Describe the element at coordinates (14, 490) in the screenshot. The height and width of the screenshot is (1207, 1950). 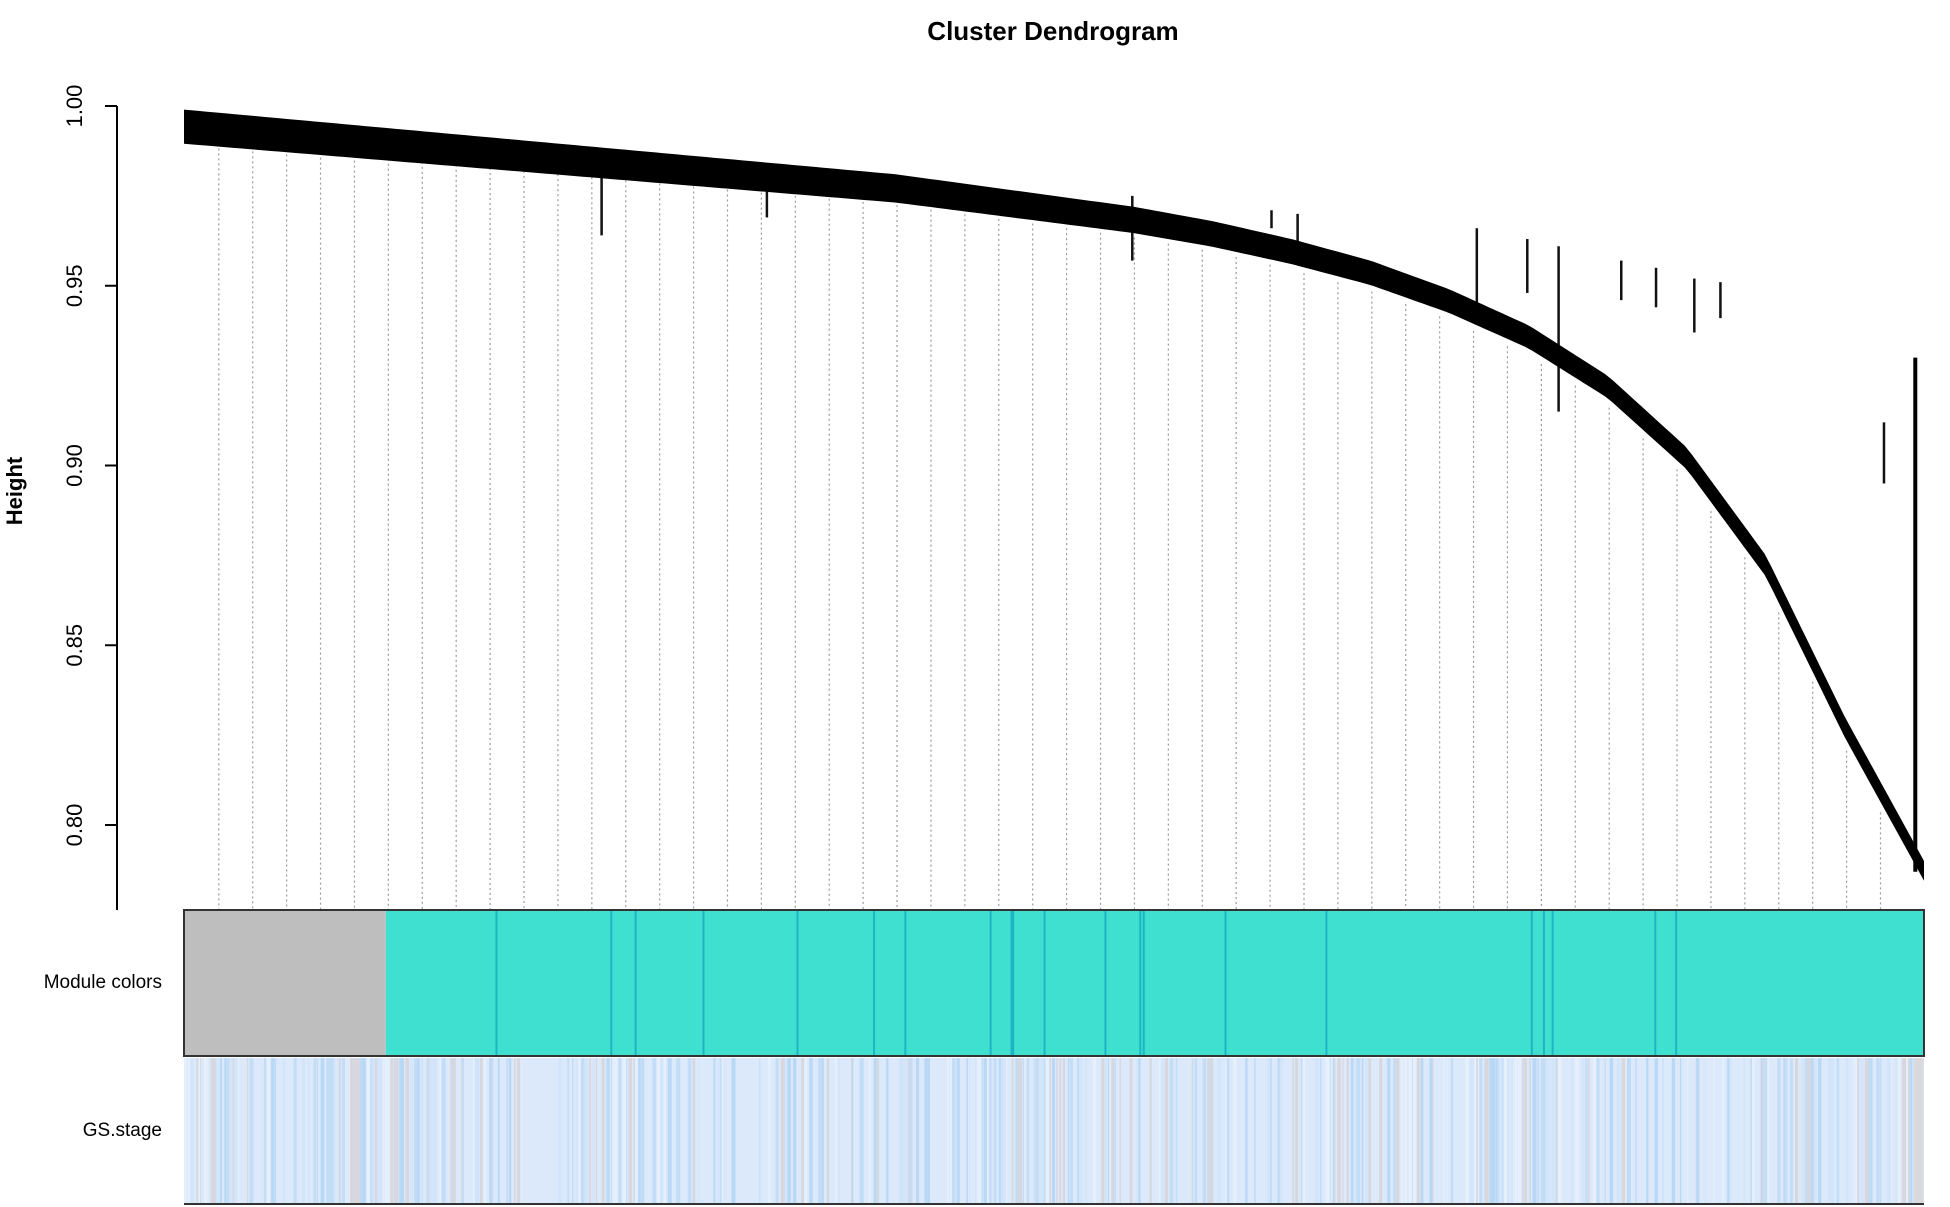
I see `y-axis-label: Height` at that location.